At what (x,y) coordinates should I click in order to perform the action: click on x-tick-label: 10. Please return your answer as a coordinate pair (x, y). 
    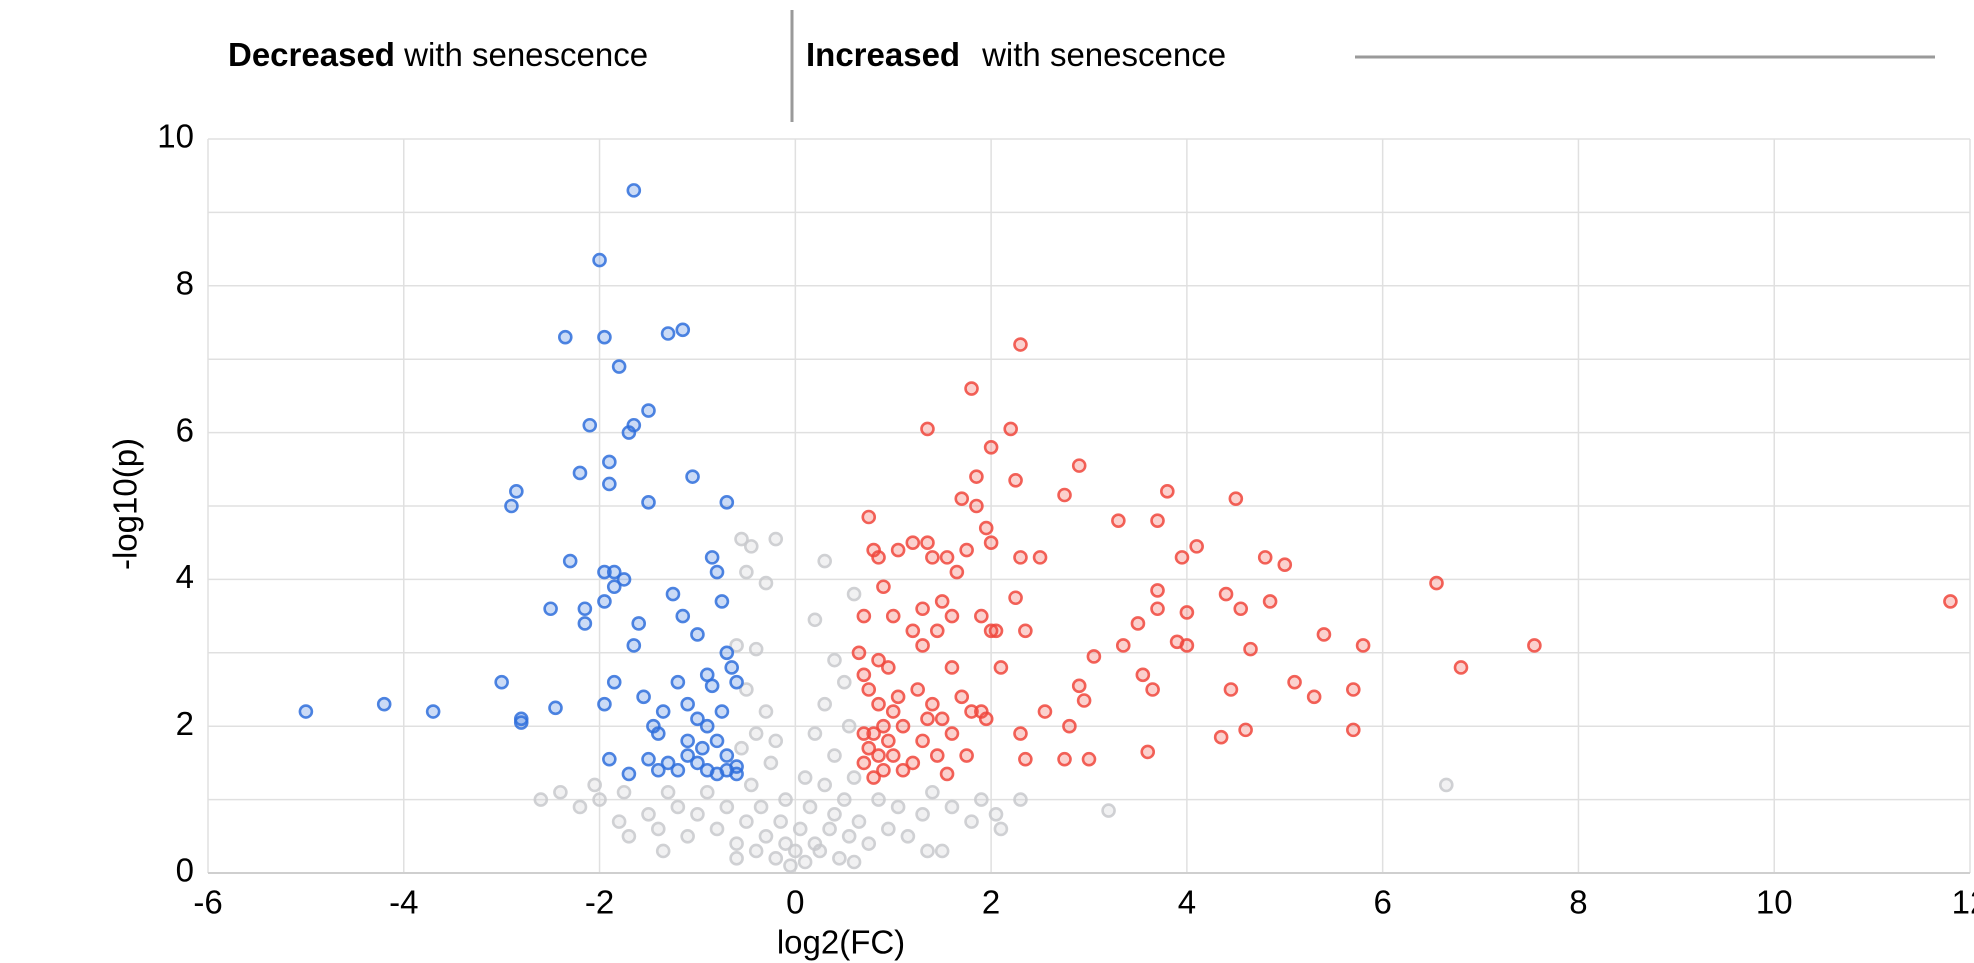
    Looking at the image, I should click on (1774, 902).